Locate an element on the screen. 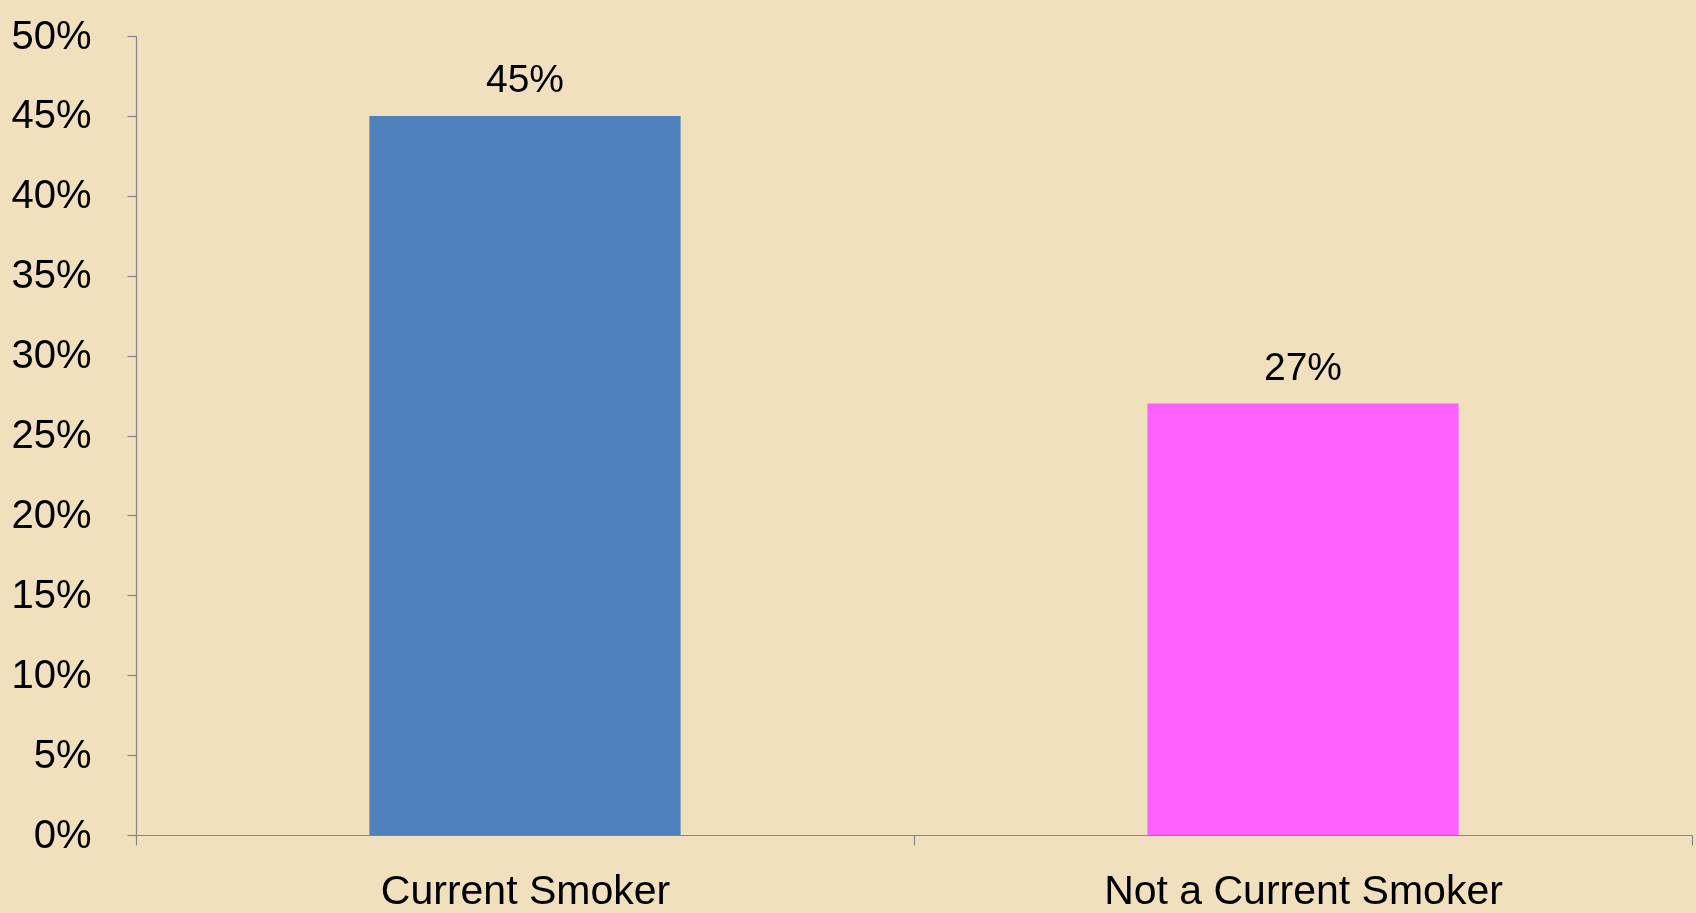 The width and height of the screenshot is (1696, 913). y-tick-label: 5% is located at coordinates (62, 753).